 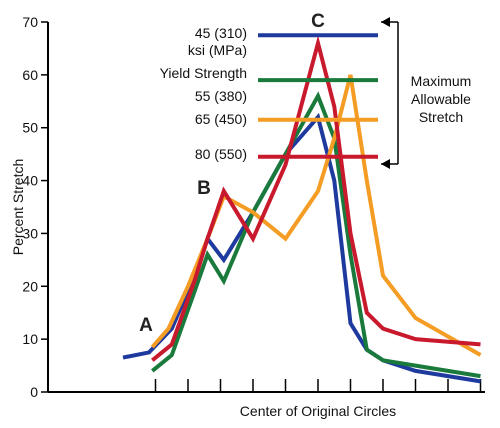 I want to click on max-stretch-line2: Allowable, so click(x=441, y=99).